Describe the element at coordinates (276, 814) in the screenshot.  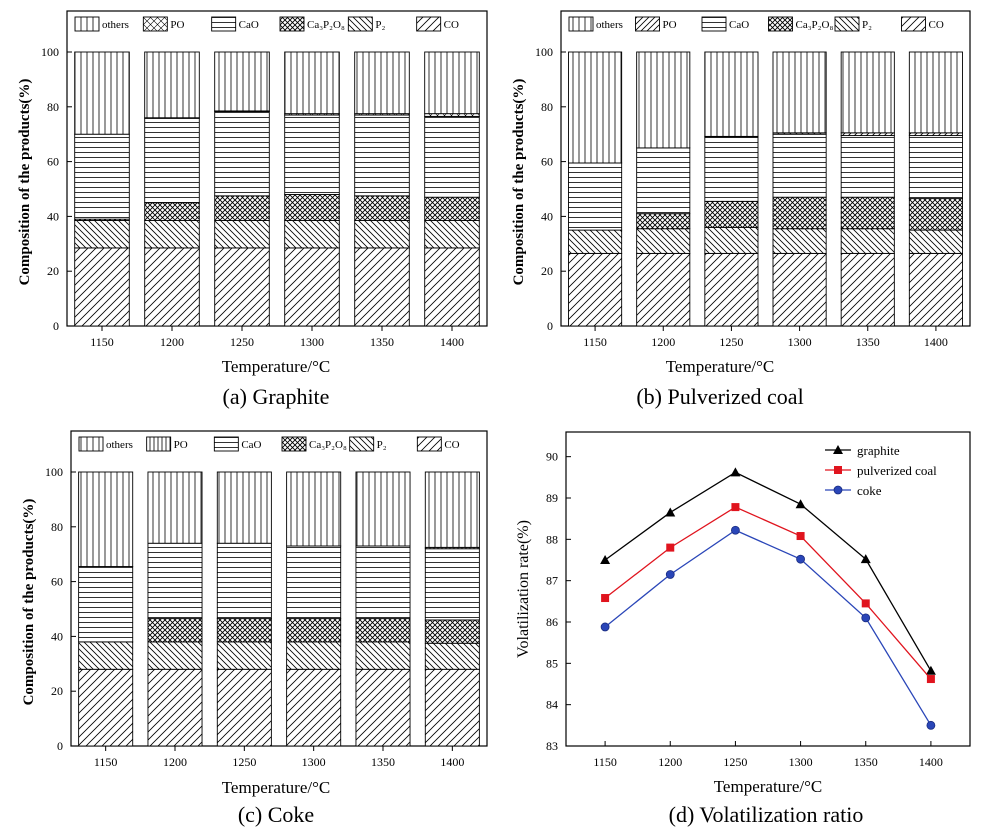
I see `panel-caption: (c) Coke` at that location.